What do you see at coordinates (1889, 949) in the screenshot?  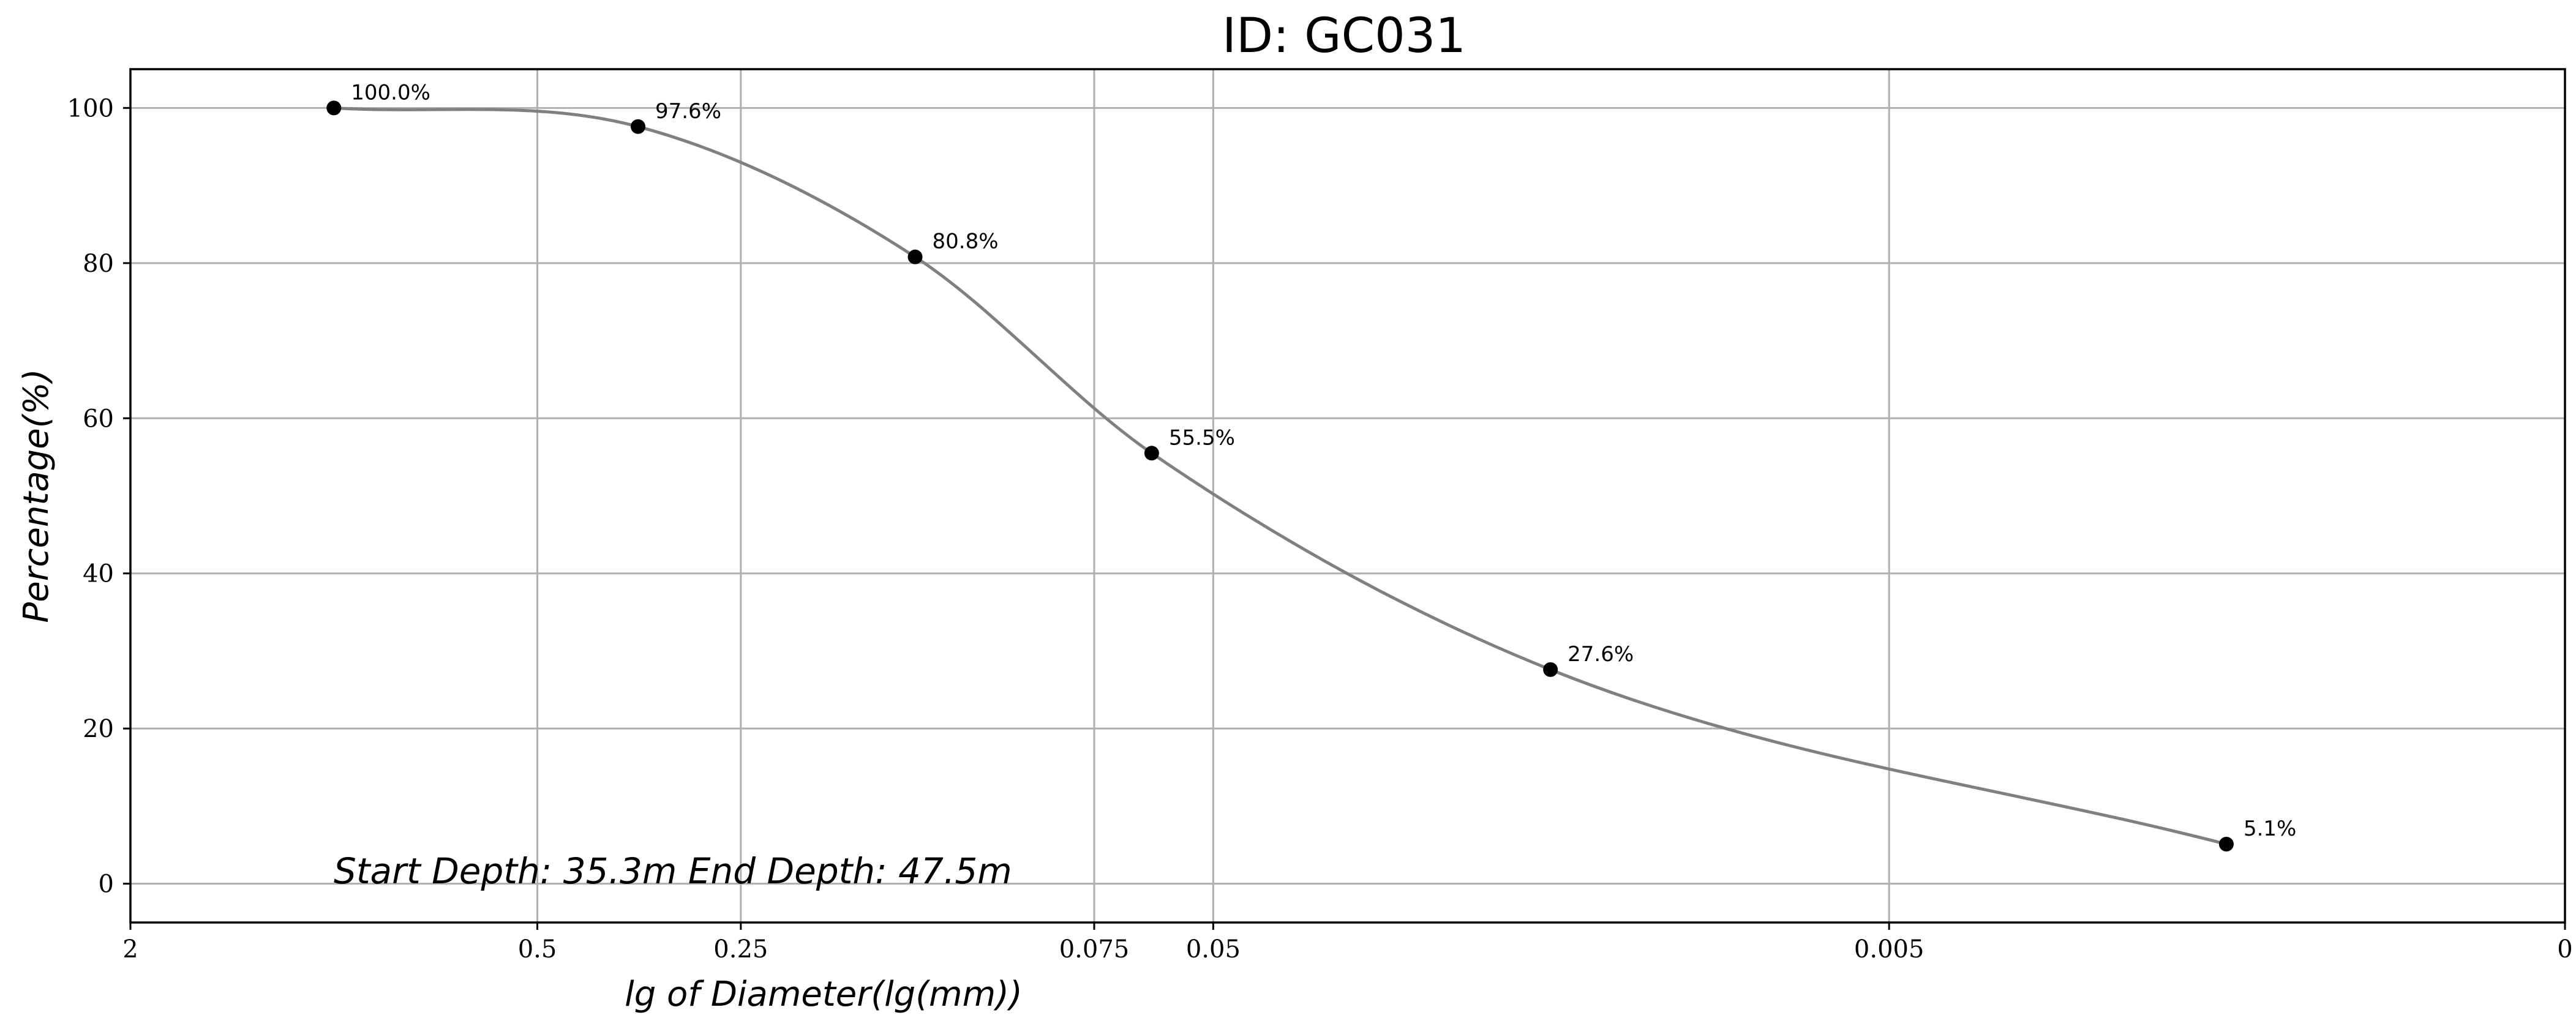 I see `x-tick-label: 0.005` at bounding box center [1889, 949].